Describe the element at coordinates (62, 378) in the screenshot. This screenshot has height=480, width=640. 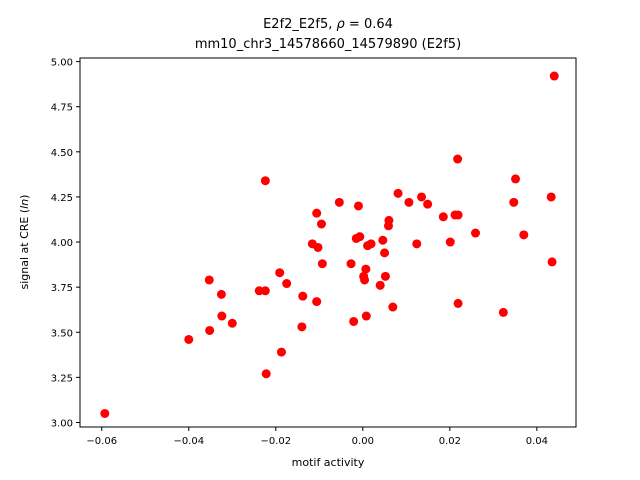
I see `y-tick-label: 3.25` at that location.